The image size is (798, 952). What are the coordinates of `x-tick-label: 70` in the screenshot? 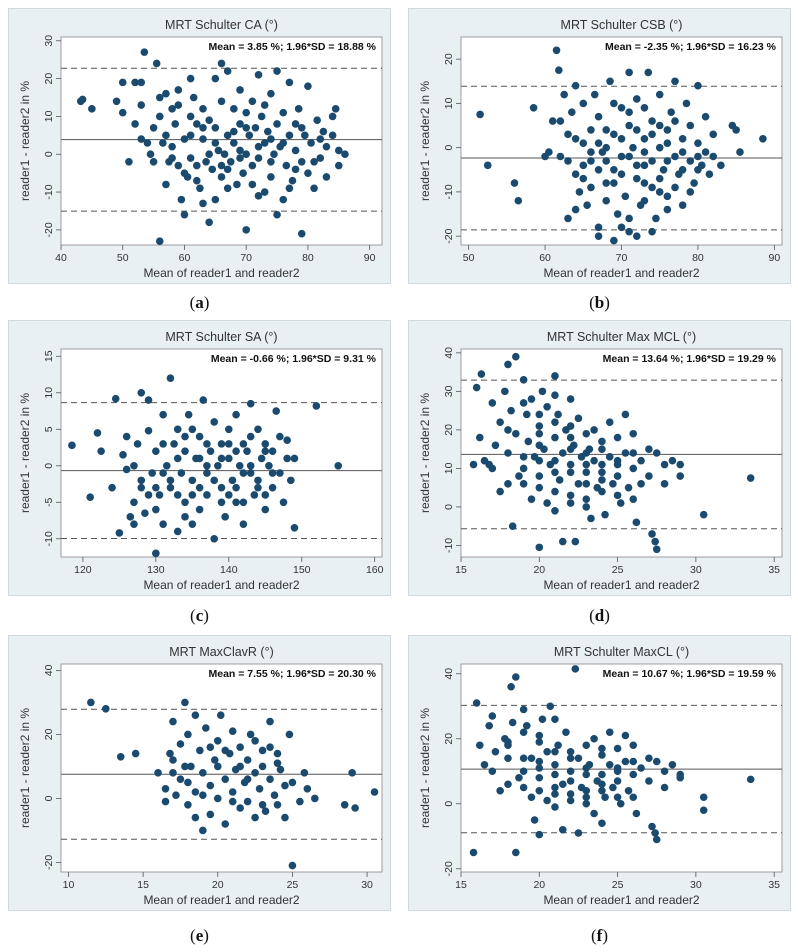 It's located at (246, 258).